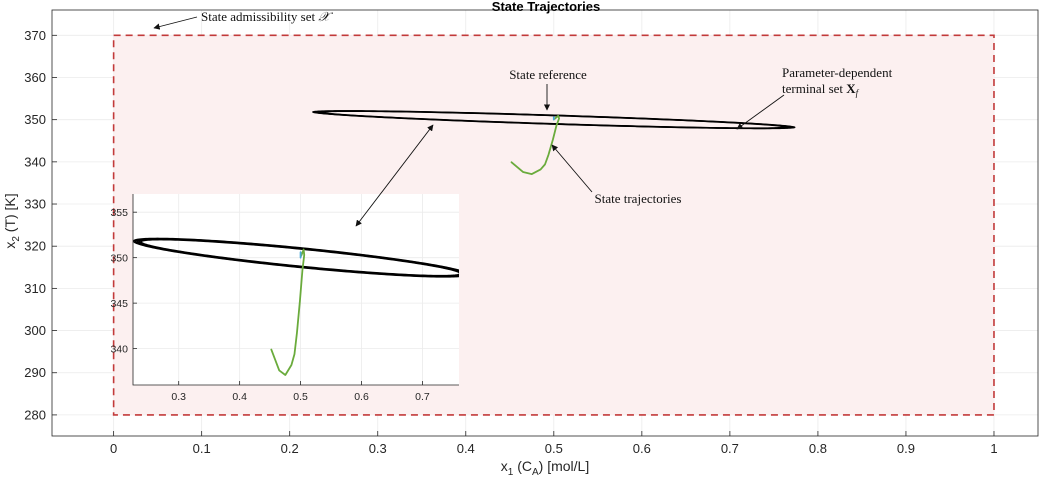  I want to click on inset-terminal-sets, so click(296, 257).